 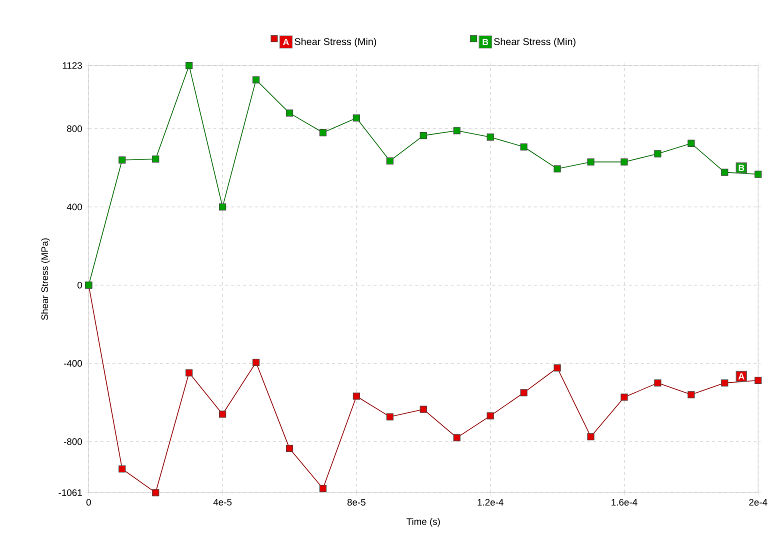 What do you see at coordinates (356, 502) in the screenshot?
I see `x-tick-label: 8e-5` at bounding box center [356, 502].